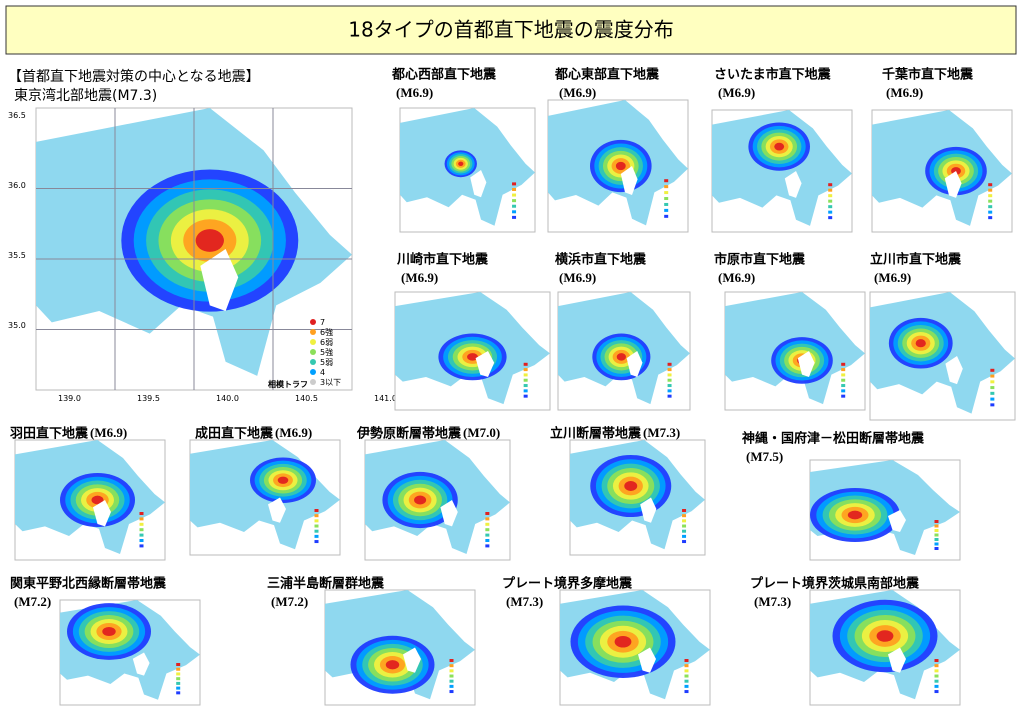  I want to click on panel-magnitude: (M7.5), so click(764, 456).